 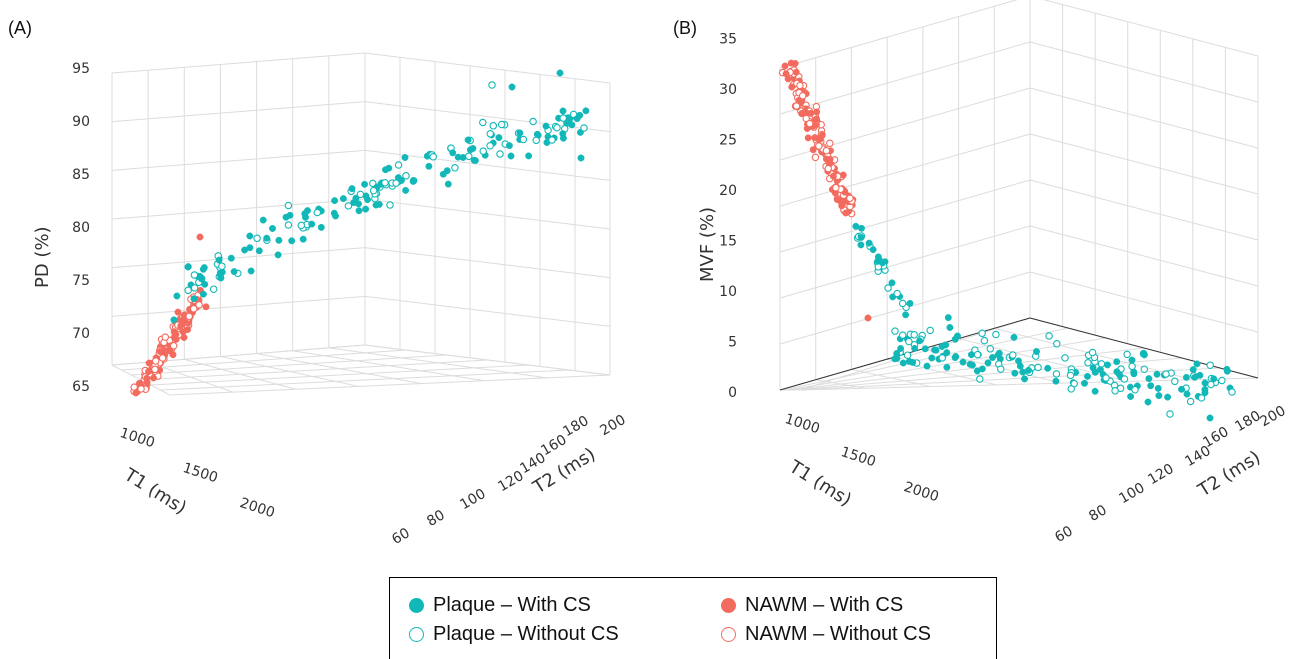 I want to click on x-tick-label: 1000, so click(x=802, y=424).